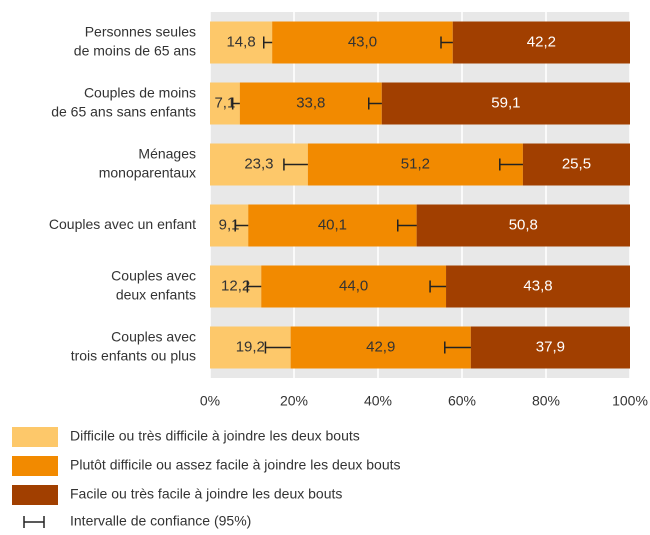  I want to click on value-label: 51,2, so click(415, 163).